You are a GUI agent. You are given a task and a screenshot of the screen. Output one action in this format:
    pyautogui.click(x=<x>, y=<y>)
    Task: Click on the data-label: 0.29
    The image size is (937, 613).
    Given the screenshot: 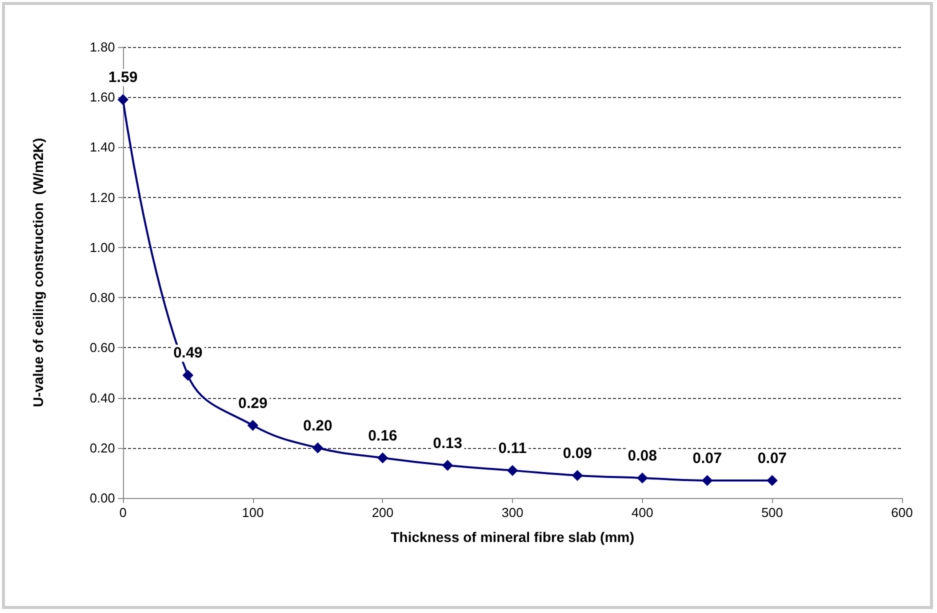 What is the action you would take?
    pyautogui.click(x=253, y=403)
    